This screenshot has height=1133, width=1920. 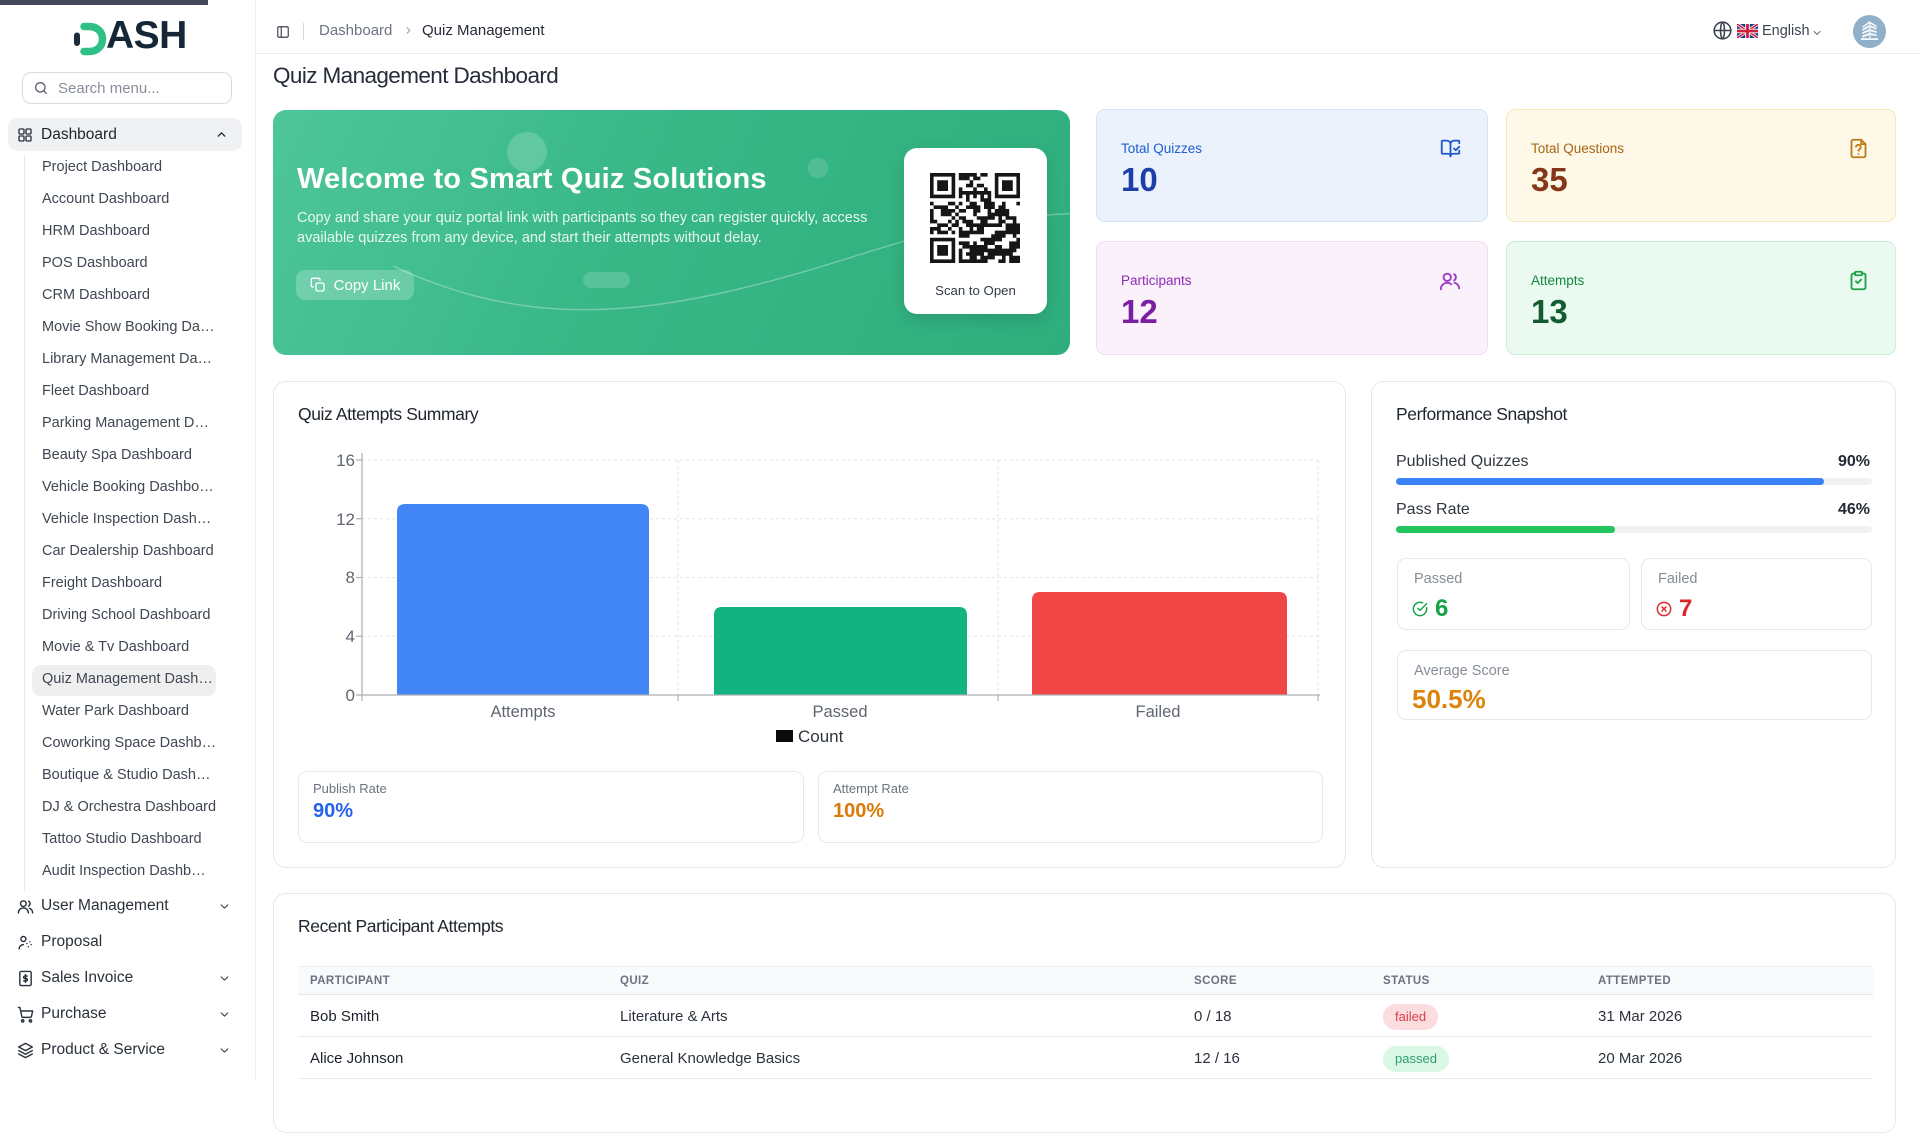 What do you see at coordinates (350, 695) in the screenshot?
I see `svg-text: 0` at bounding box center [350, 695].